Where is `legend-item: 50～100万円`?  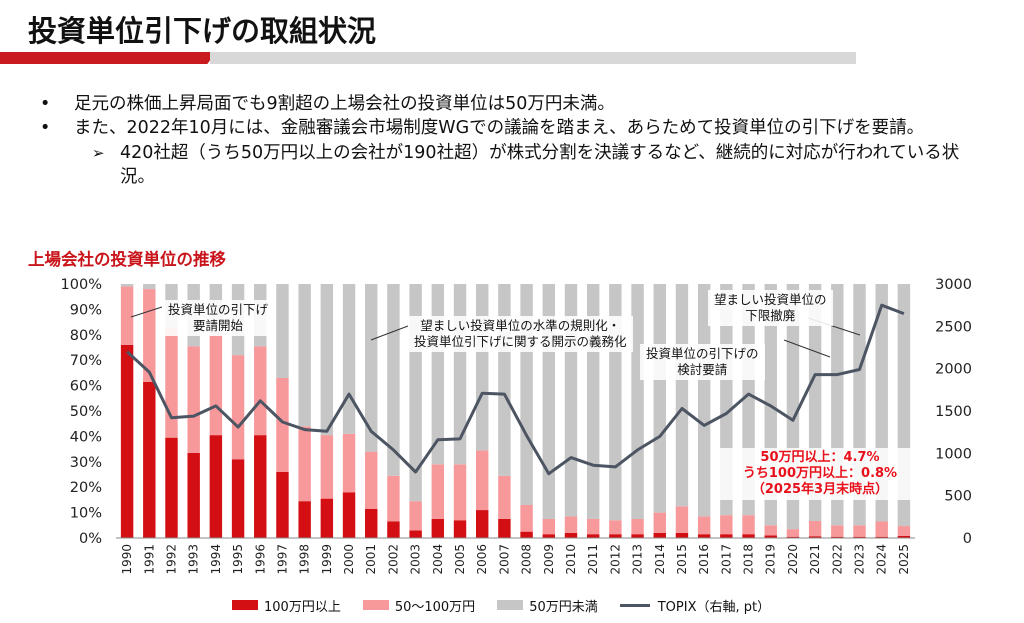
legend-item: 50～100万円 is located at coordinates (418, 605).